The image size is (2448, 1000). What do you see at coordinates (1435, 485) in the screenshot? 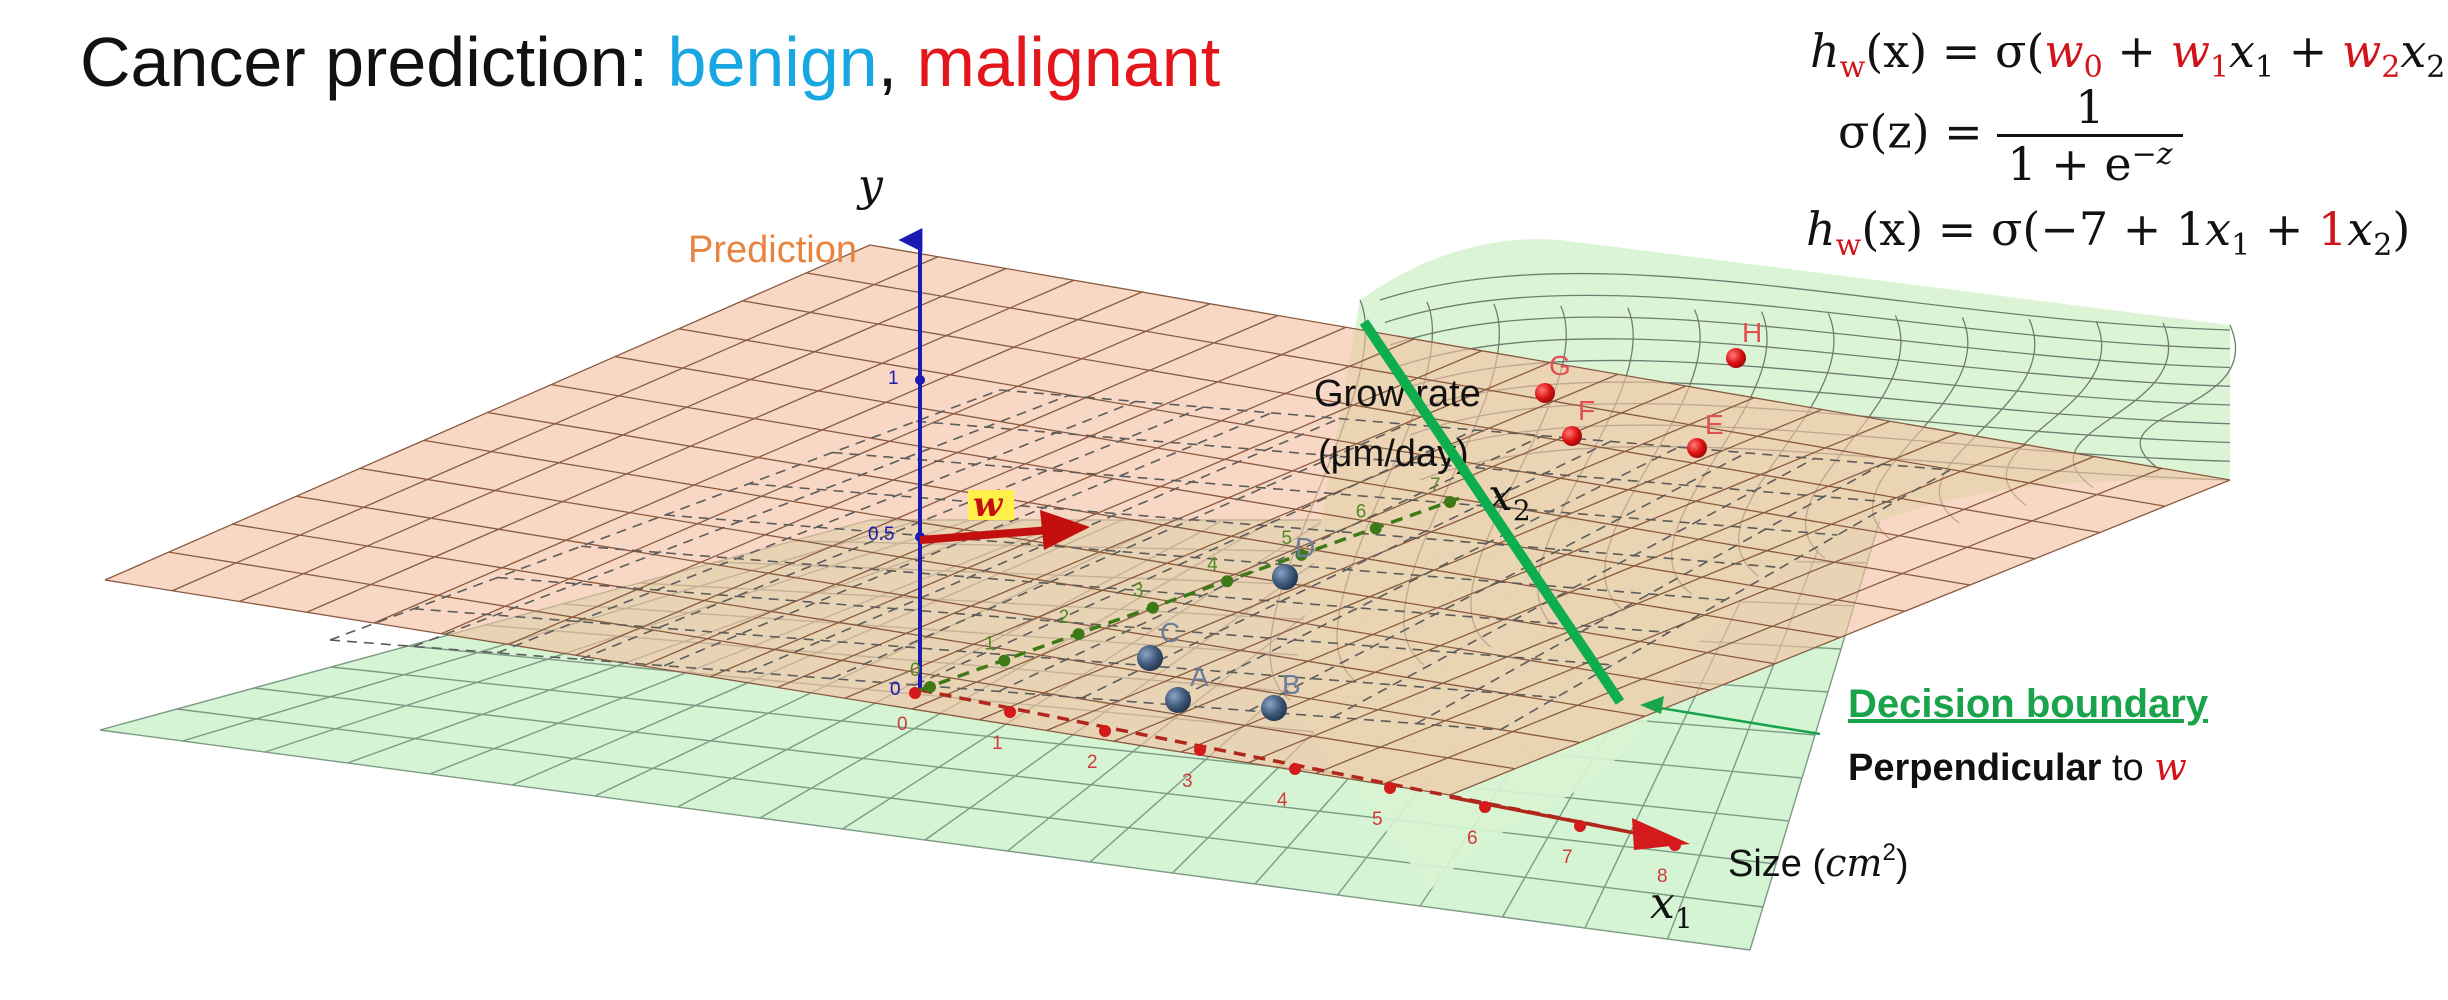
I see `x2-tick-7: 7` at bounding box center [1435, 485].